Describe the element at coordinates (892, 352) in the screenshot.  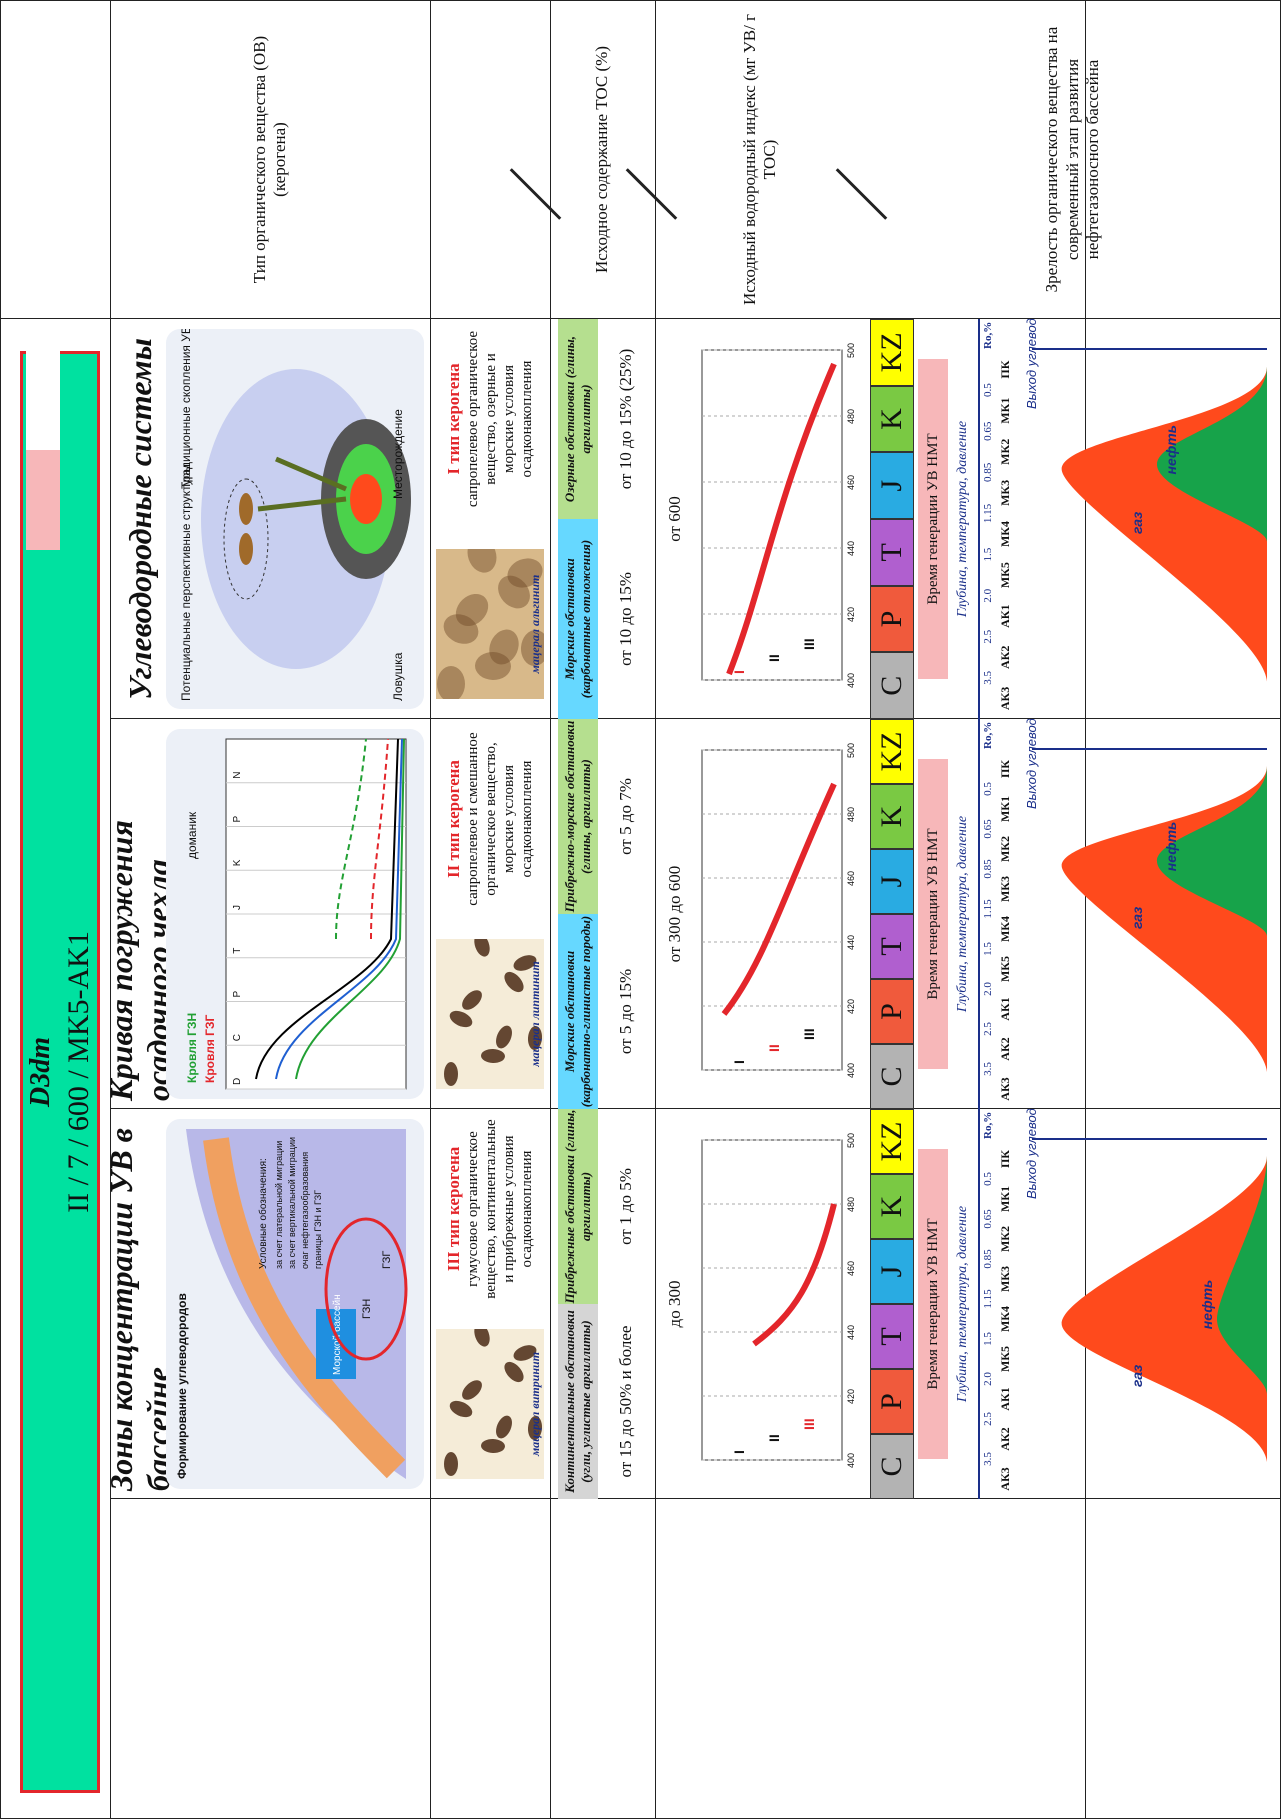
I see `period-KZ-1: KZ` at that location.